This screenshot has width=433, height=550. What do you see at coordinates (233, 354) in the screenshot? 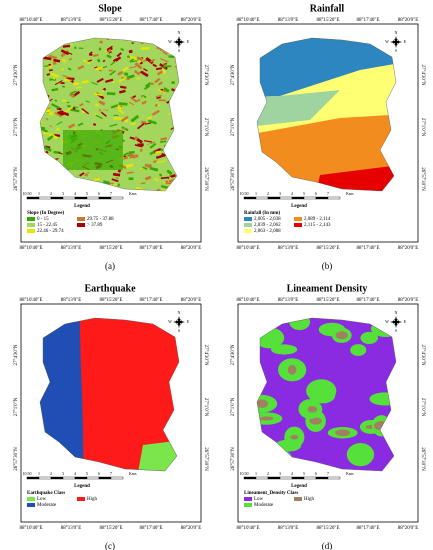
I see `lat-label: 27°4'30"N` at bounding box center [233, 354].